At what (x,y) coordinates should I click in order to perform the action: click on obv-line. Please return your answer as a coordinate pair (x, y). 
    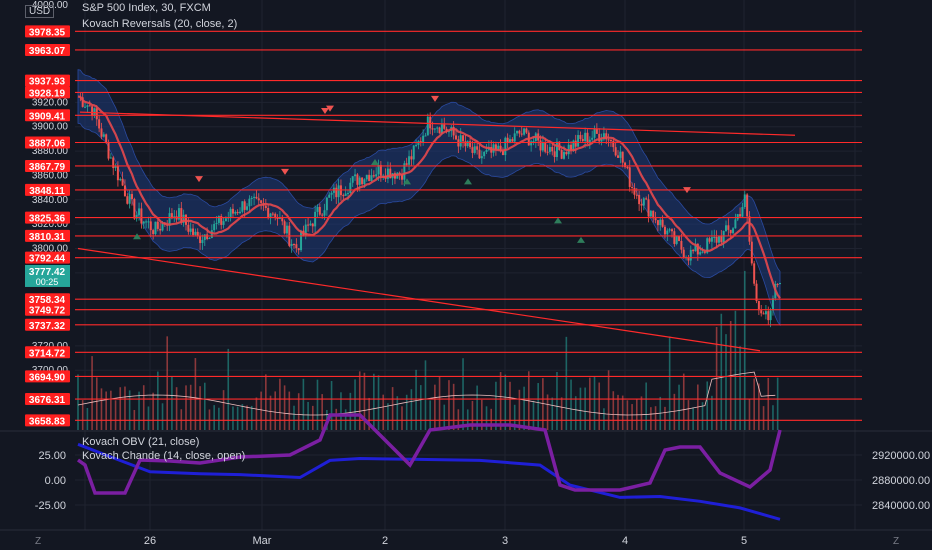
    Looking at the image, I should click on (429, 481).